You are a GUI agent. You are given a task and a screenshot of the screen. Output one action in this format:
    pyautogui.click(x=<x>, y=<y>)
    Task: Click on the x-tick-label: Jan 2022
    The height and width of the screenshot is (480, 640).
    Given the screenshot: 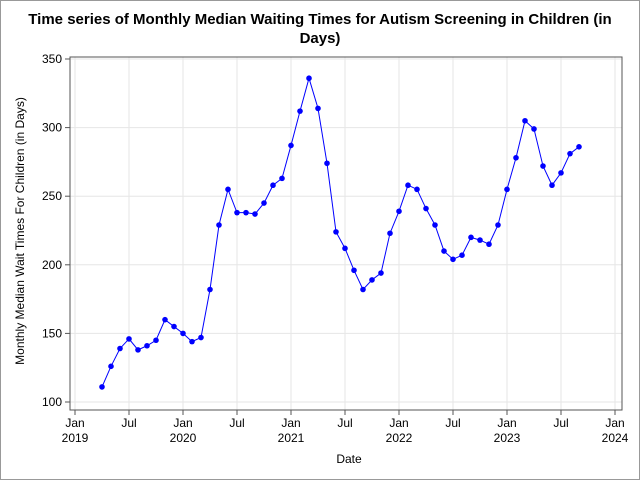 What is the action you would take?
    pyautogui.click(x=399, y=430)
    